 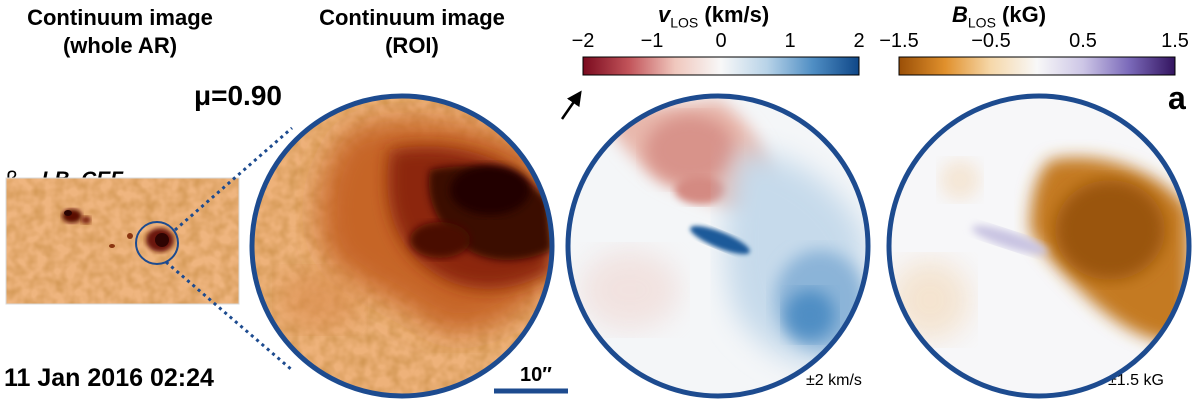 I want to click on connector-top, so click(x=233, y=179).